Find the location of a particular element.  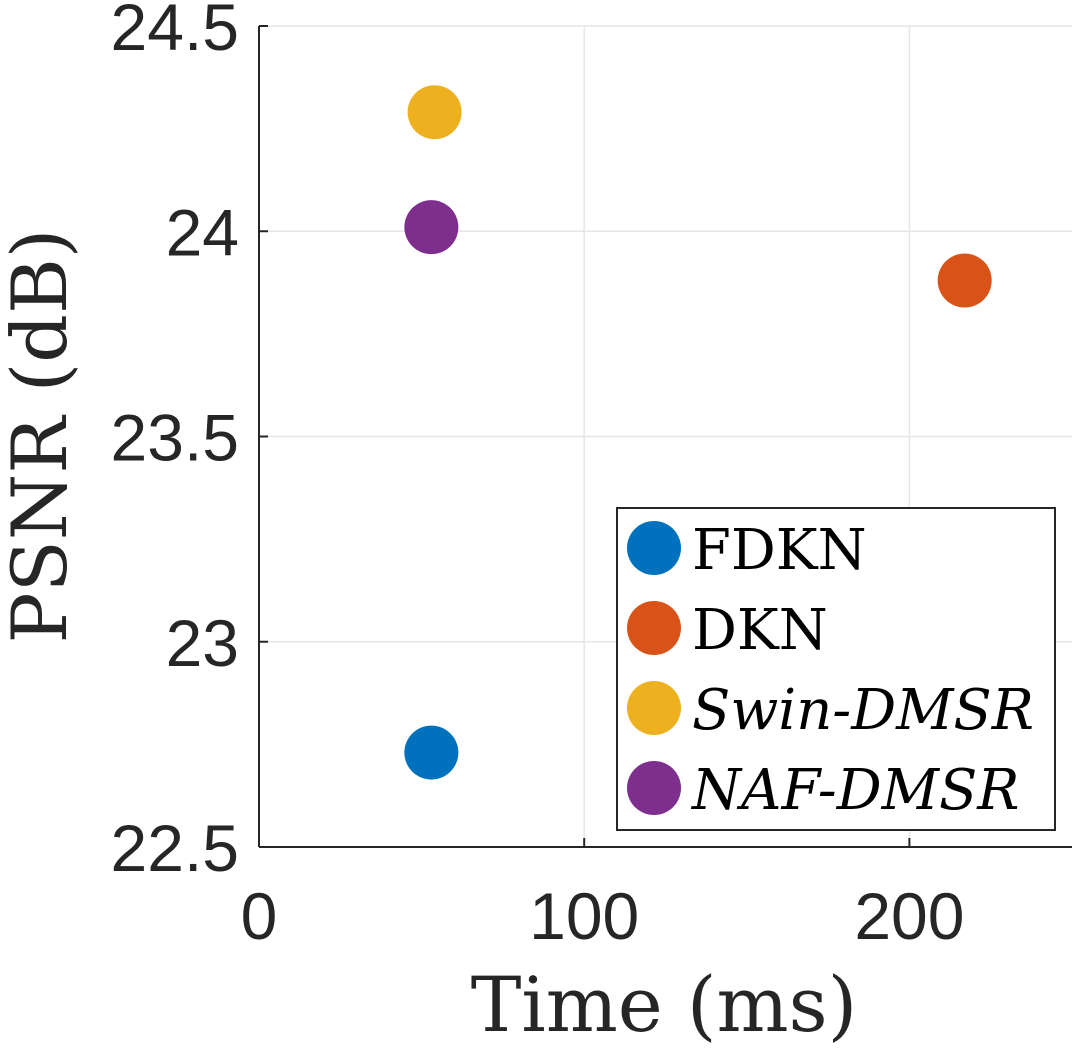

y-axis-label: PSNR (dB) is located at coordinates (42, 436).